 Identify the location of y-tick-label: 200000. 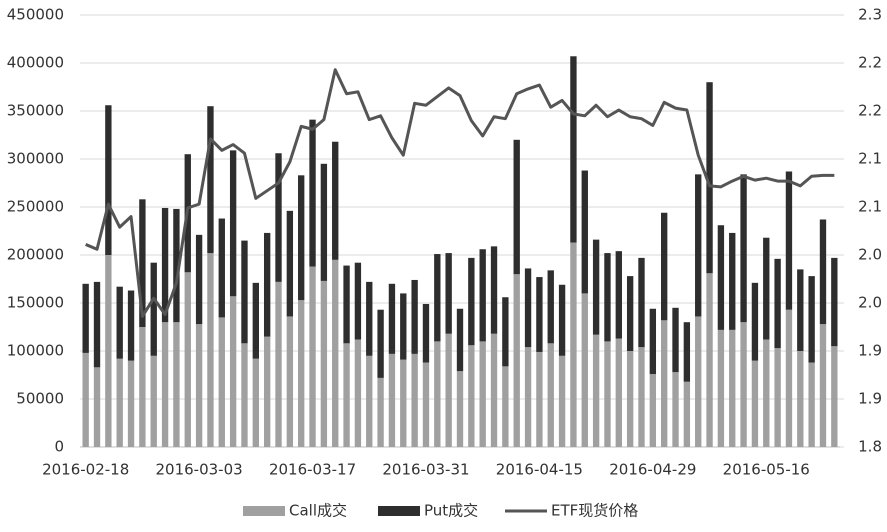
(35, 255).